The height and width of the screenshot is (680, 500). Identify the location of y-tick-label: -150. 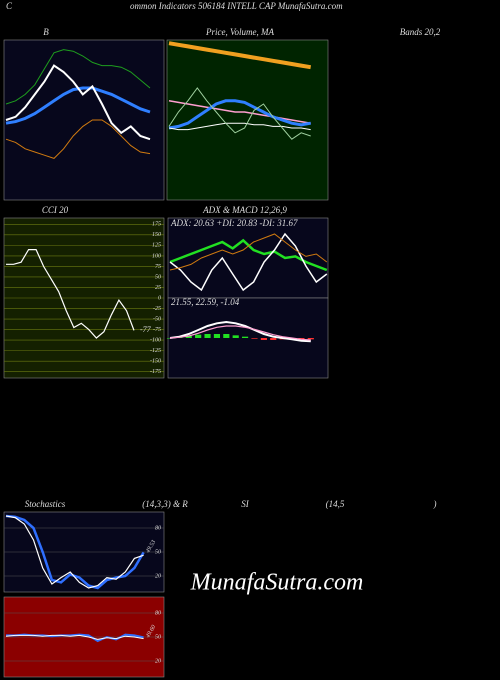
(155, 362).